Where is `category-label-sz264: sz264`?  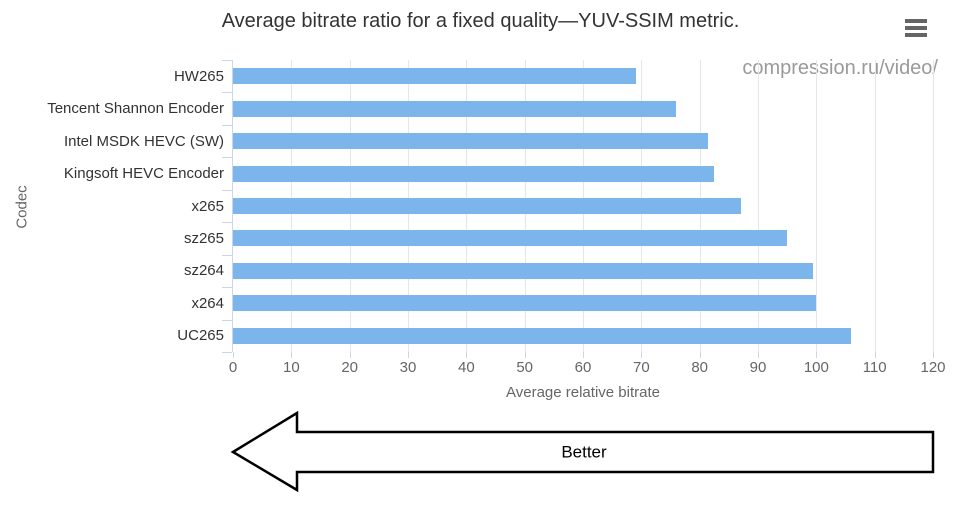 category-label-sz264: sz264 is located at coordinates (203, 271).